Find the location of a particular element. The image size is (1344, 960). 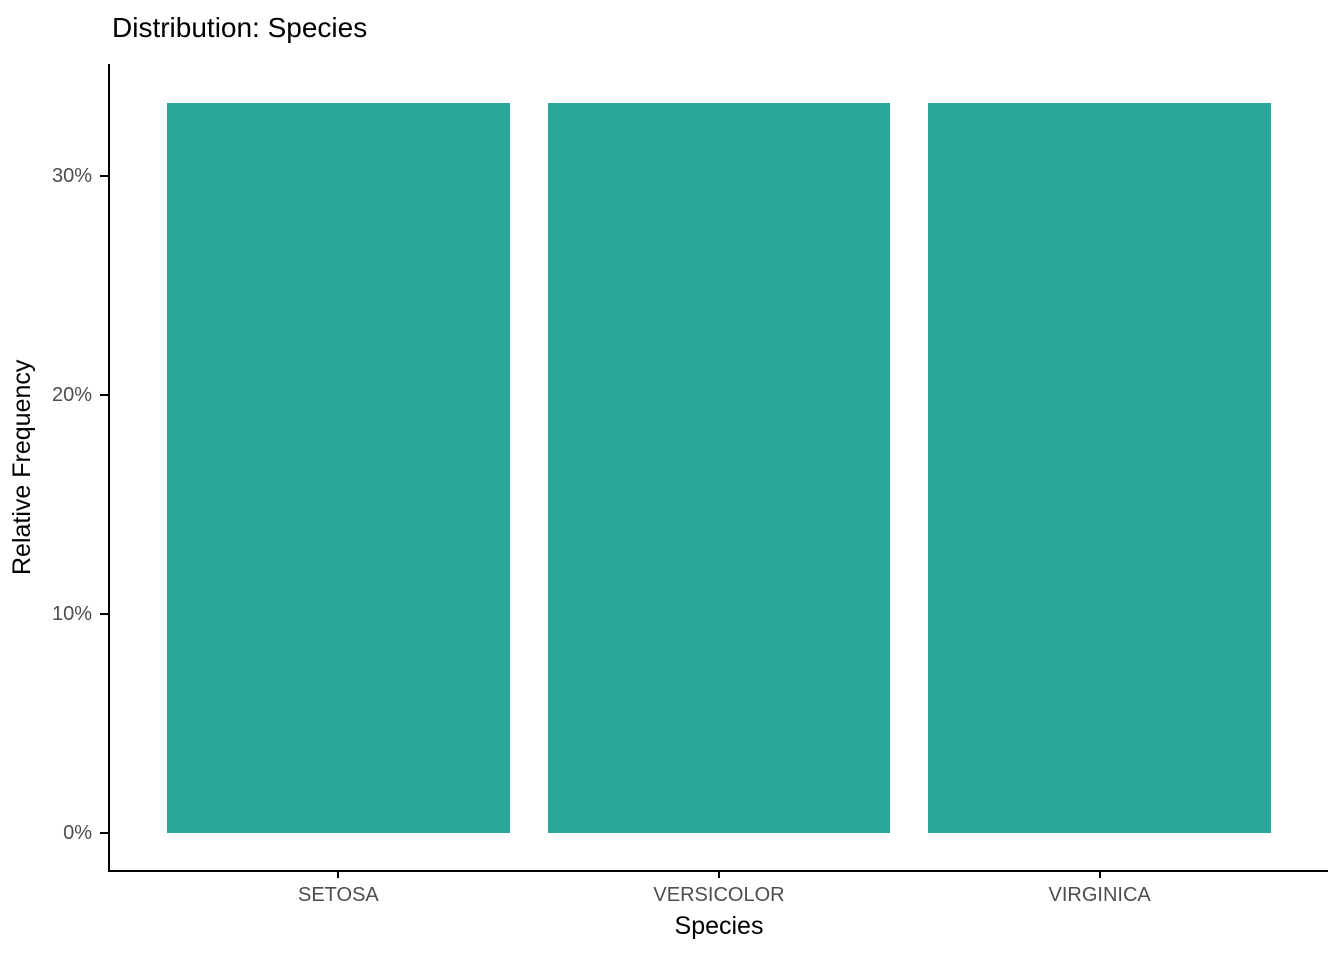

y-tick-label: 0% is located at coordinates (77, 833).